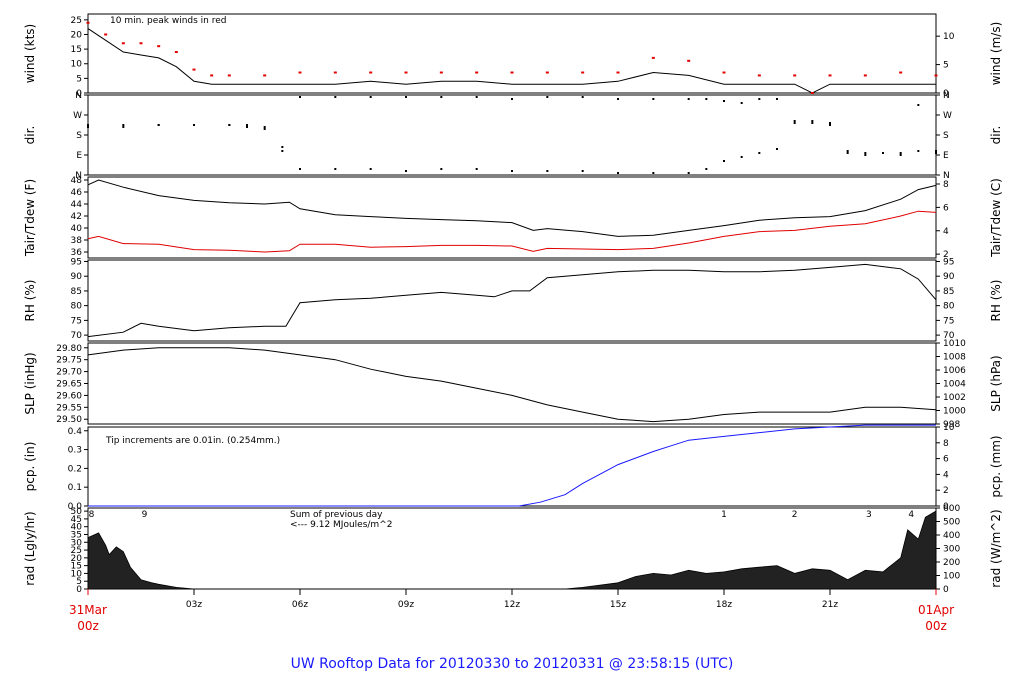 This screenshot has height=700, width=1024. What do you see at coordinates (951, 523) in the screenshot?
I see `ytick-right-label: 500` at bounding box center [951, 523].